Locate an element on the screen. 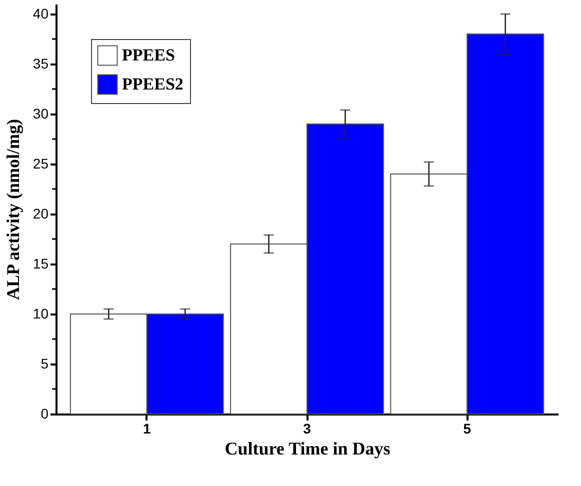 The height and width of the screenshot is (486, 581). y-tick-label: 0 is located at coordinates (44, 414).